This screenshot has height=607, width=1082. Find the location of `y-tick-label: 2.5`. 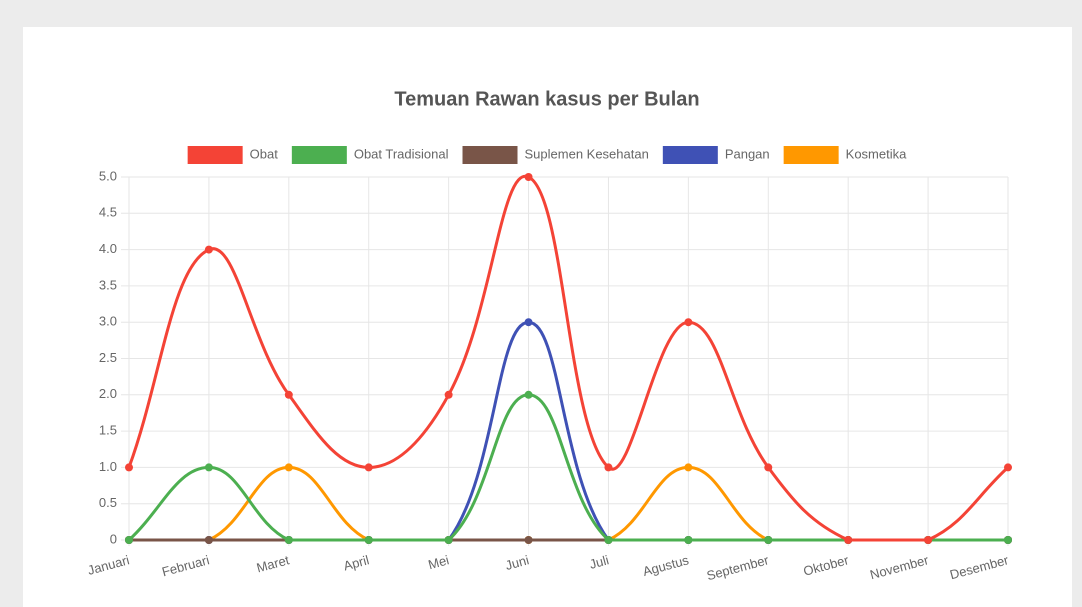

y-tick-label: 2.5 is located at coordinates (108, 357).